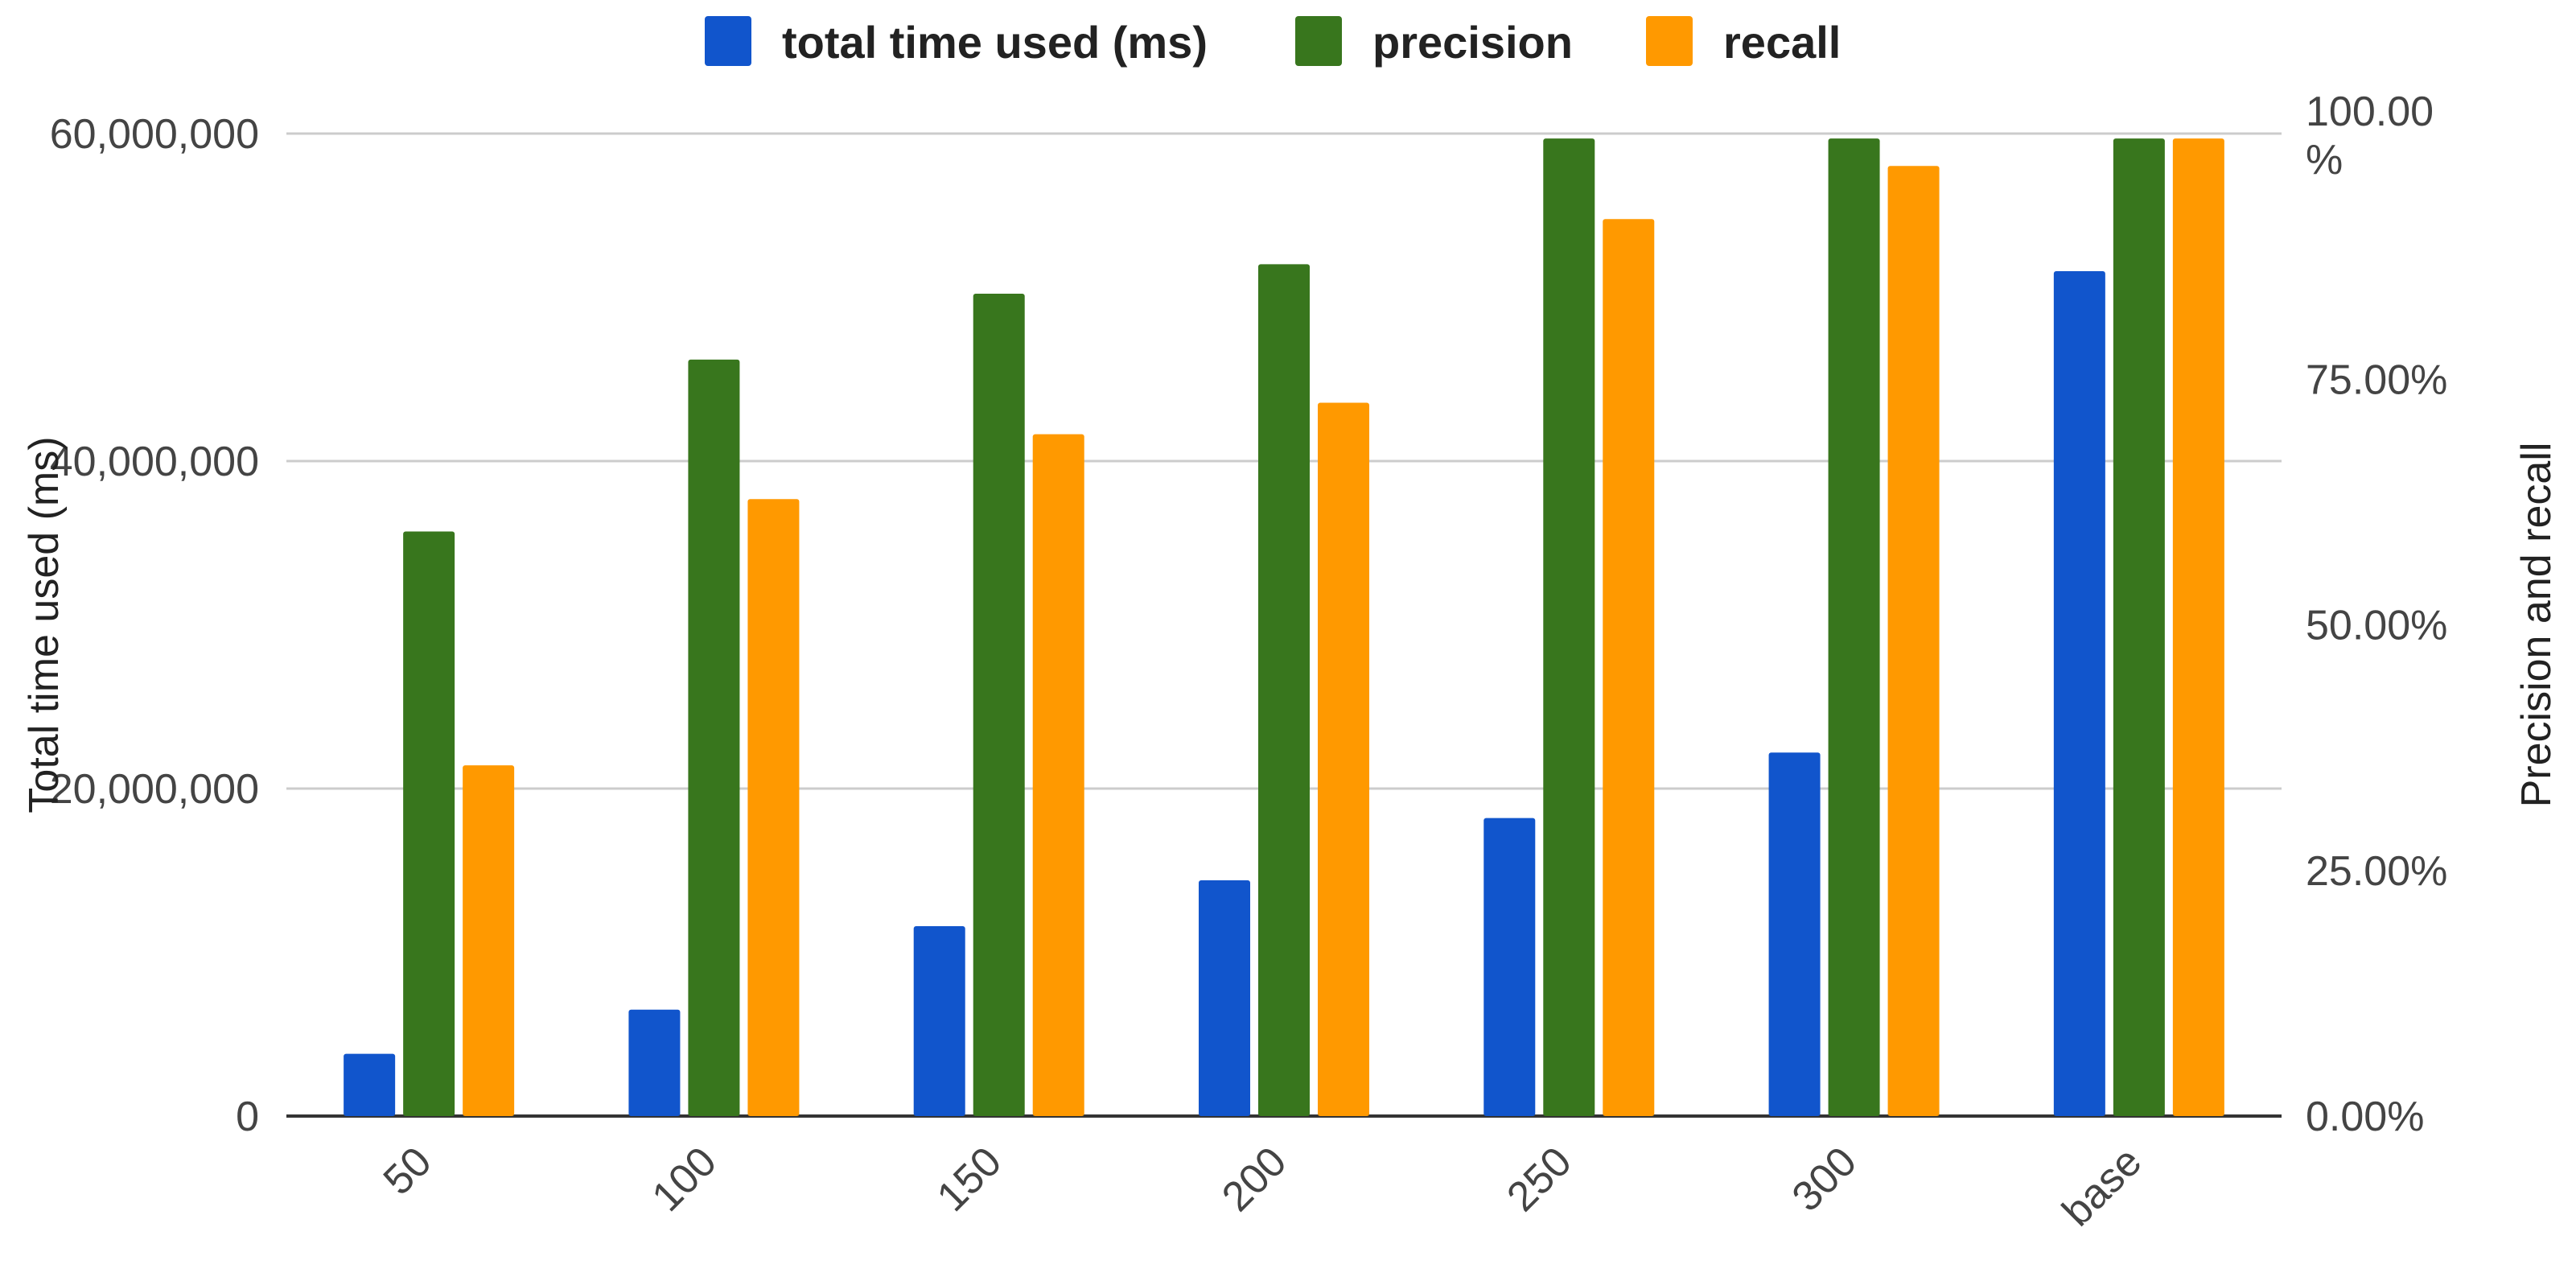 Image resolution: width=2576 pixels, height=1277 pixels. I want to click on x-axis-tick-label: base, so click(2102, 1186).